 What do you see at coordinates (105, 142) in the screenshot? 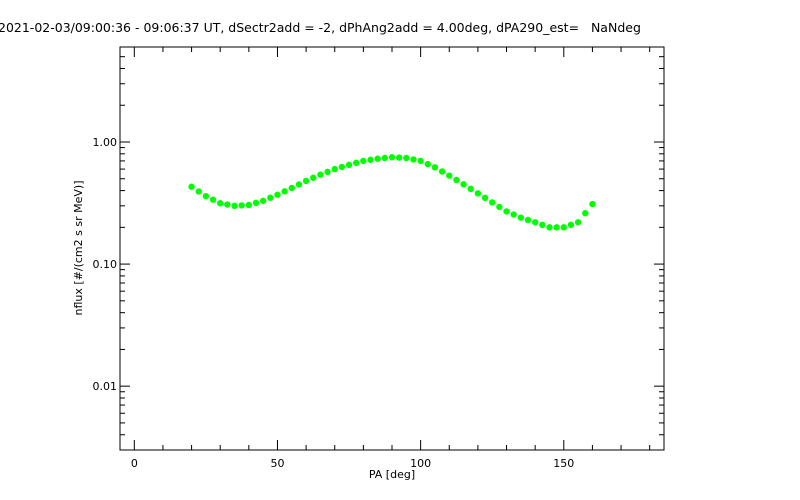
I see `y-tick-label: 1.00` at bounding box center [105, 142].